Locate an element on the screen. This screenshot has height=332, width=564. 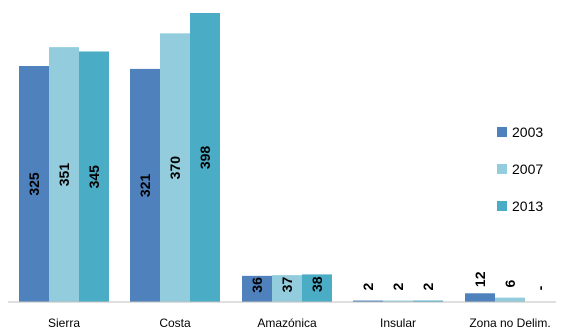
data-label-2013-2: 38 is located at coordinates (317, 284).